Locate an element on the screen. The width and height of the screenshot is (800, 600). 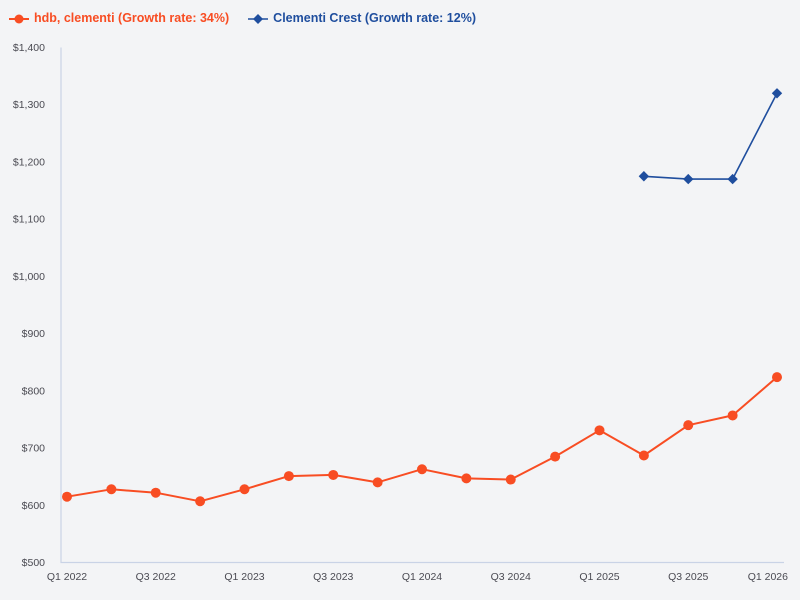
line-diamond-marker-icon is located at coordinates (258, 18).